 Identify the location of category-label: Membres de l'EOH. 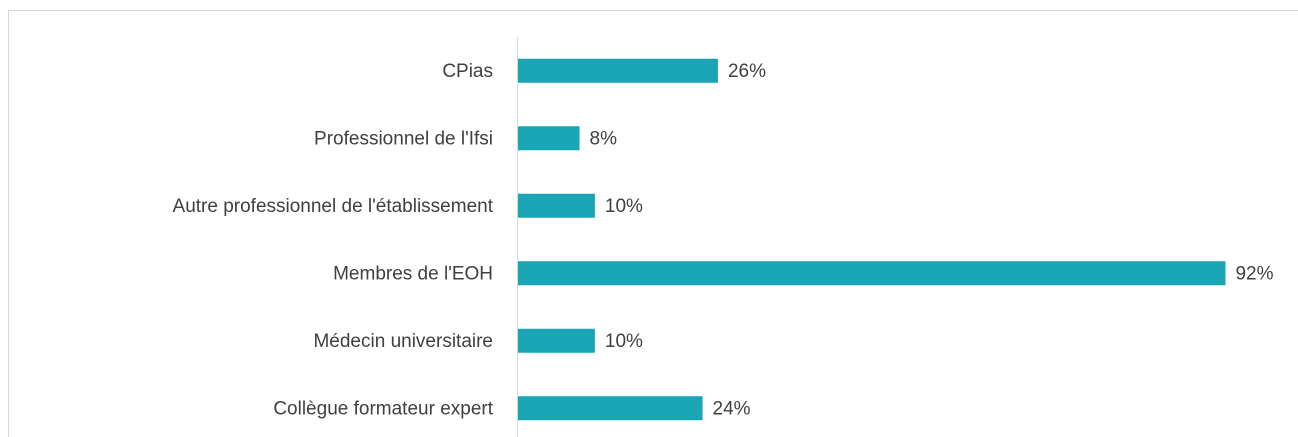
(413, 273).